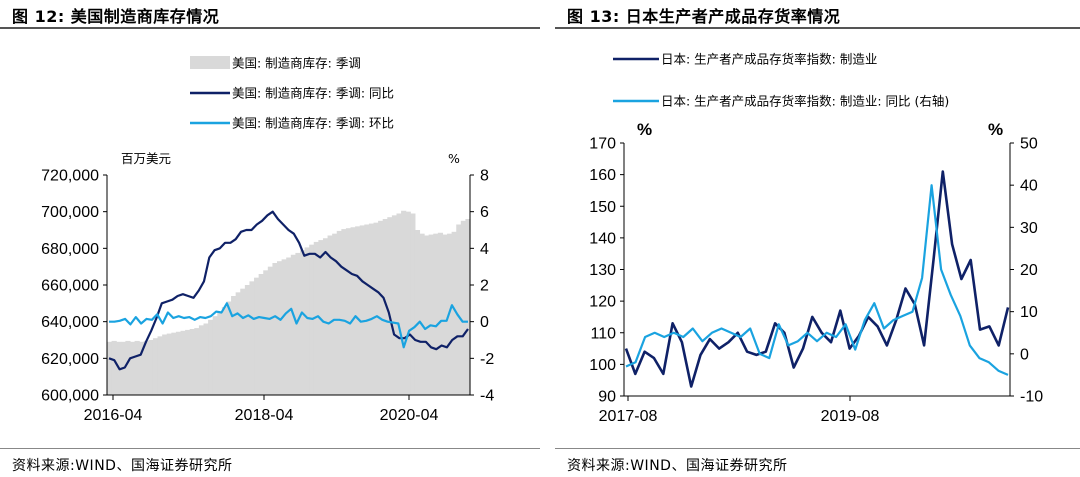  Describe the element at coordinates (210, 62) in the screenshot. I see `legend-swatch` at that location.